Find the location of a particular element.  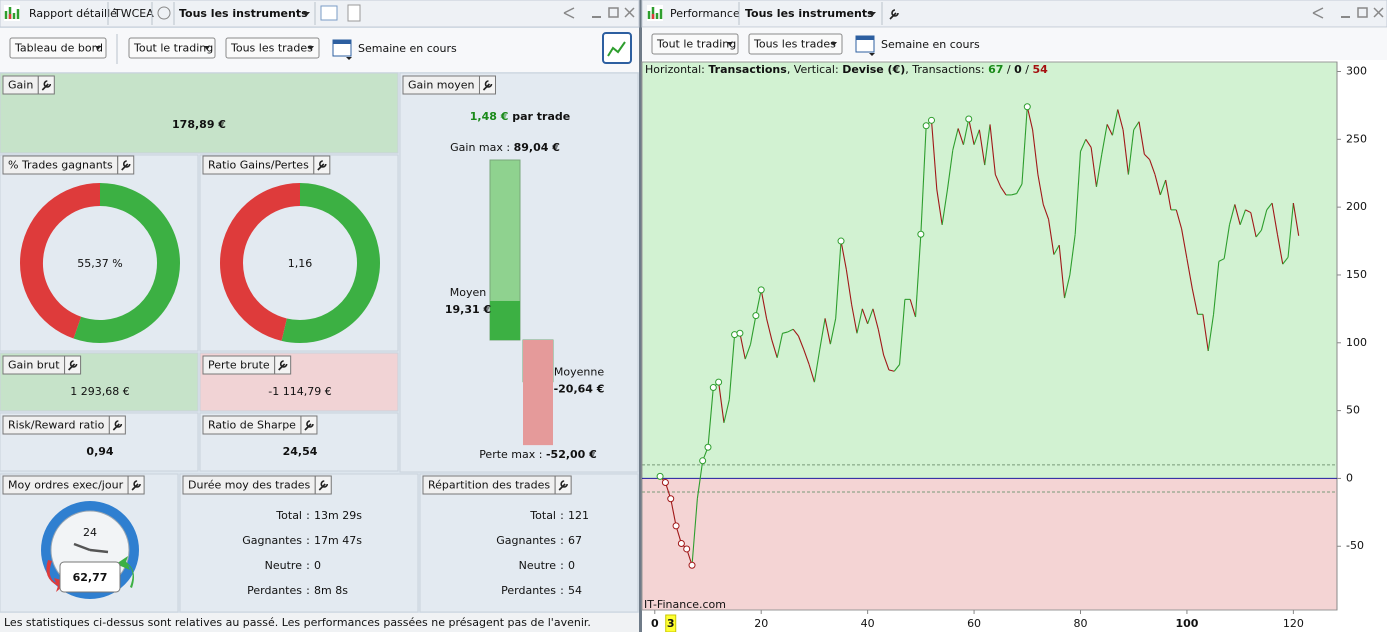

stat-row-label: Total is located at coordinates (288, 515).